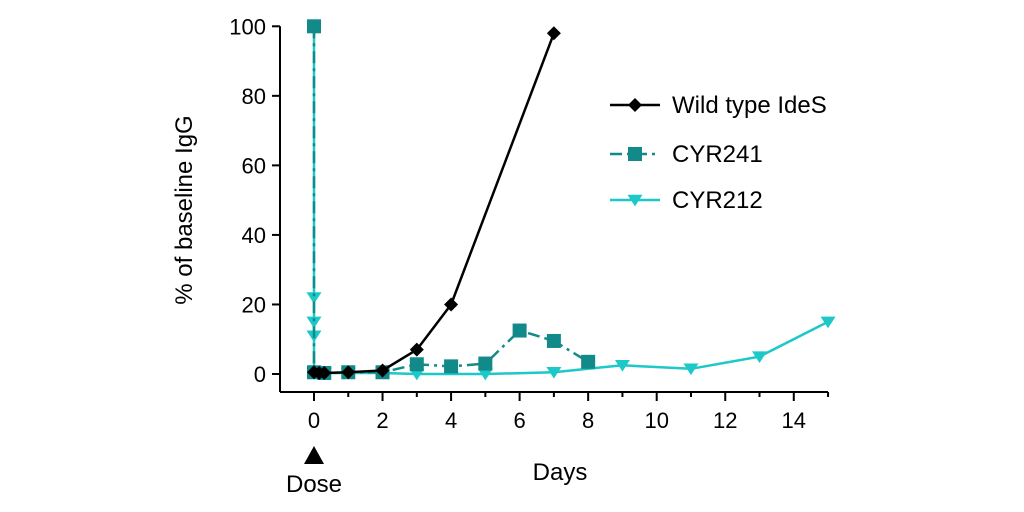 Image resolution: width=1024 pixels, height=512 pixels. I want to click on legend-label: Wild type IdeS, so click(749, 105).